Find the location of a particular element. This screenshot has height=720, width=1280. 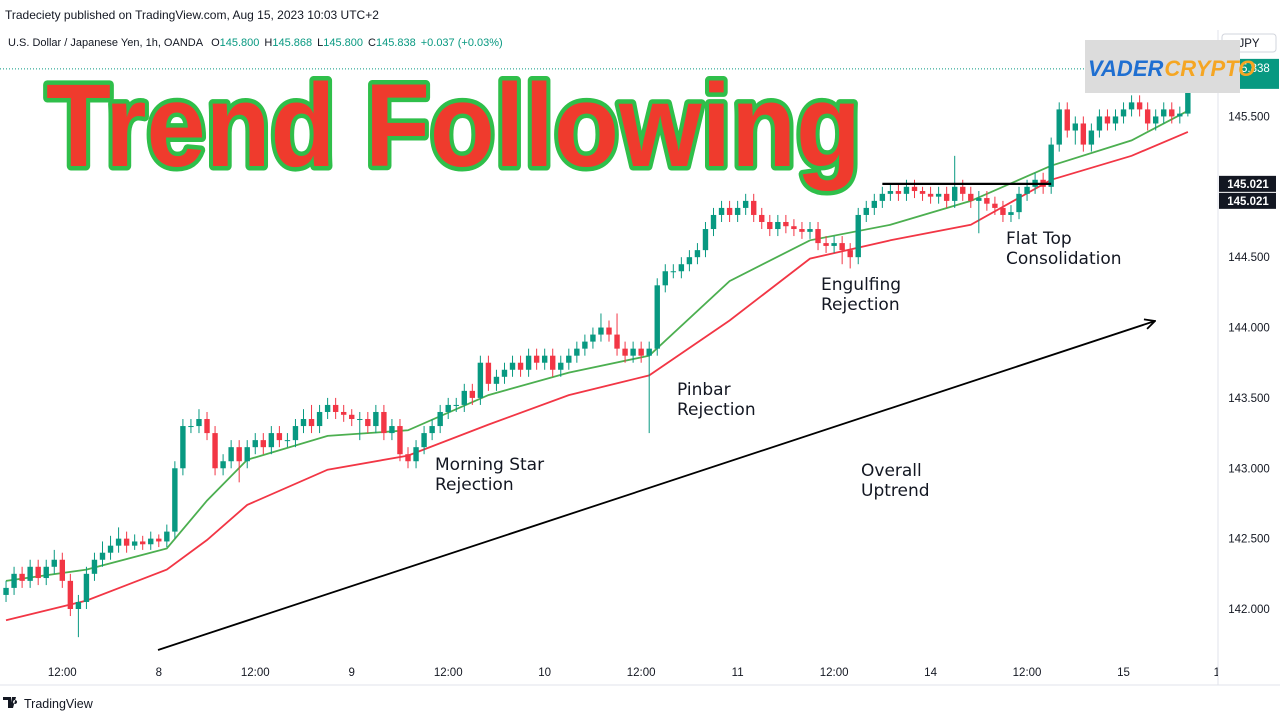

price-label-box is located at coordinates (1247, 200).